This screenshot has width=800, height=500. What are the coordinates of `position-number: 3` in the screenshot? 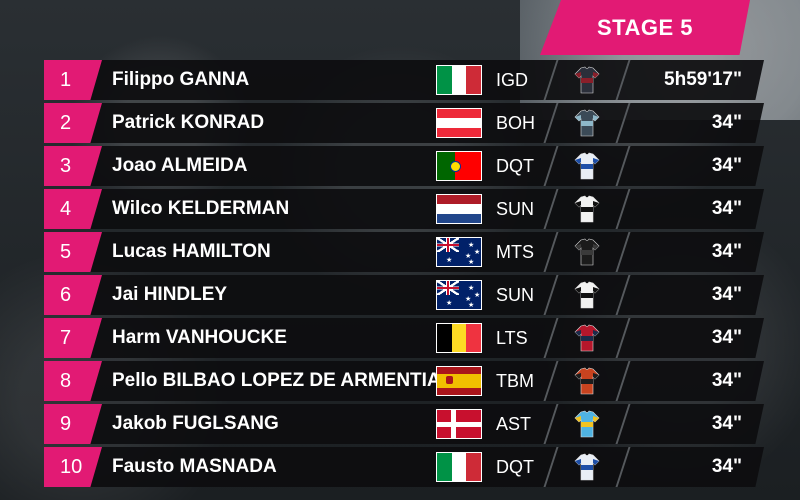 It's located at (73, 166).